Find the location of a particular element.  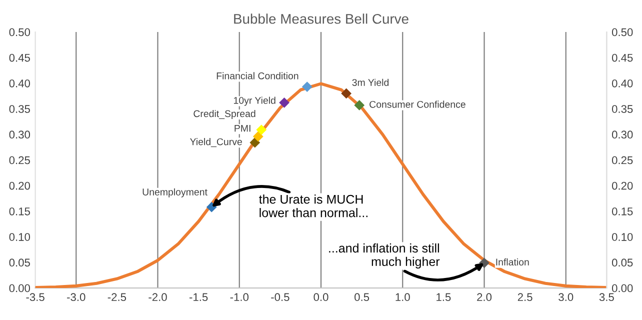

y-tick-label: 0.40 is located at coordinates (19, 83).